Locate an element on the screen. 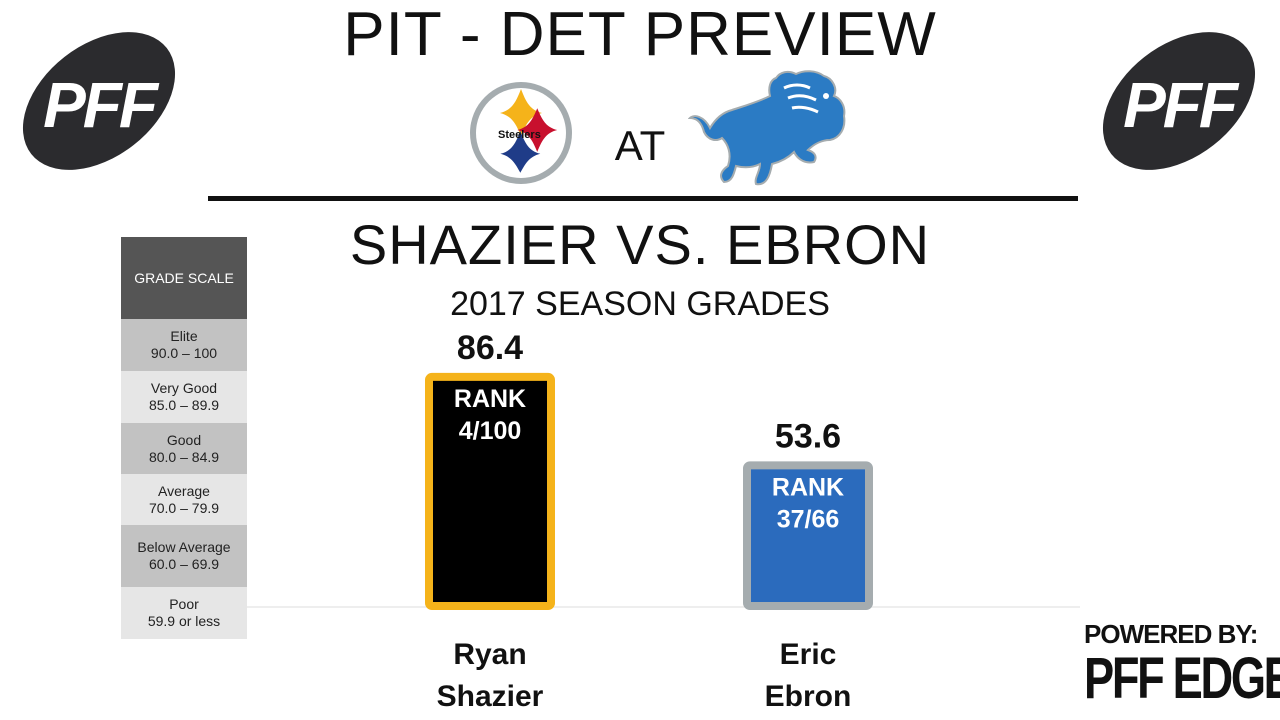 The image size is (1280, 720). steelers-logo: Steelers is located at coordinates (521, 133).